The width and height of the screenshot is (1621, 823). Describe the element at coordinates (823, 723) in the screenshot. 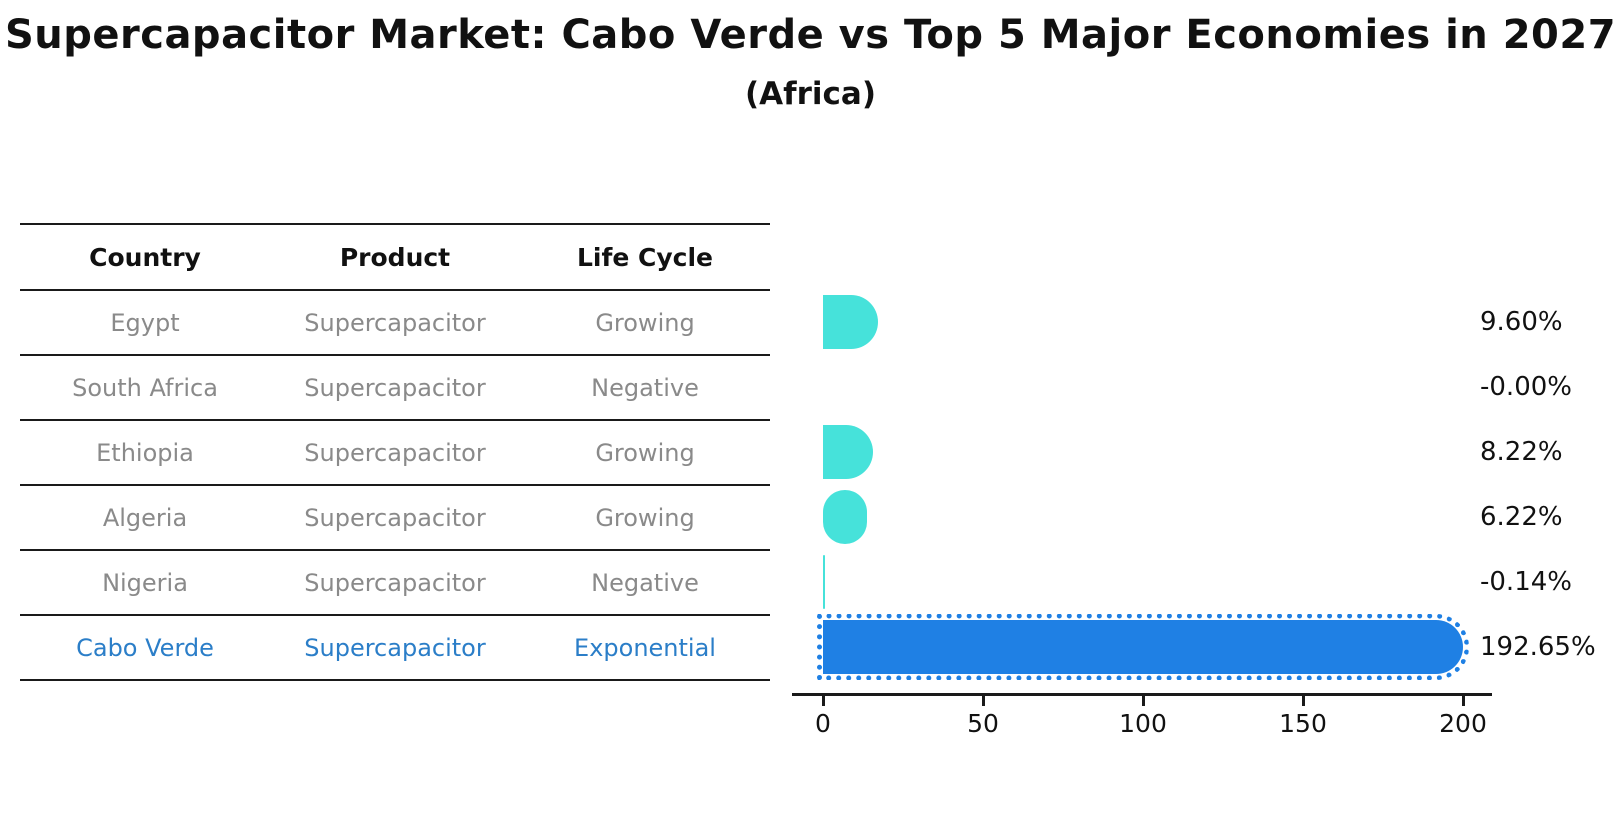

I see `x-axis-tick-label: 0` at that location.